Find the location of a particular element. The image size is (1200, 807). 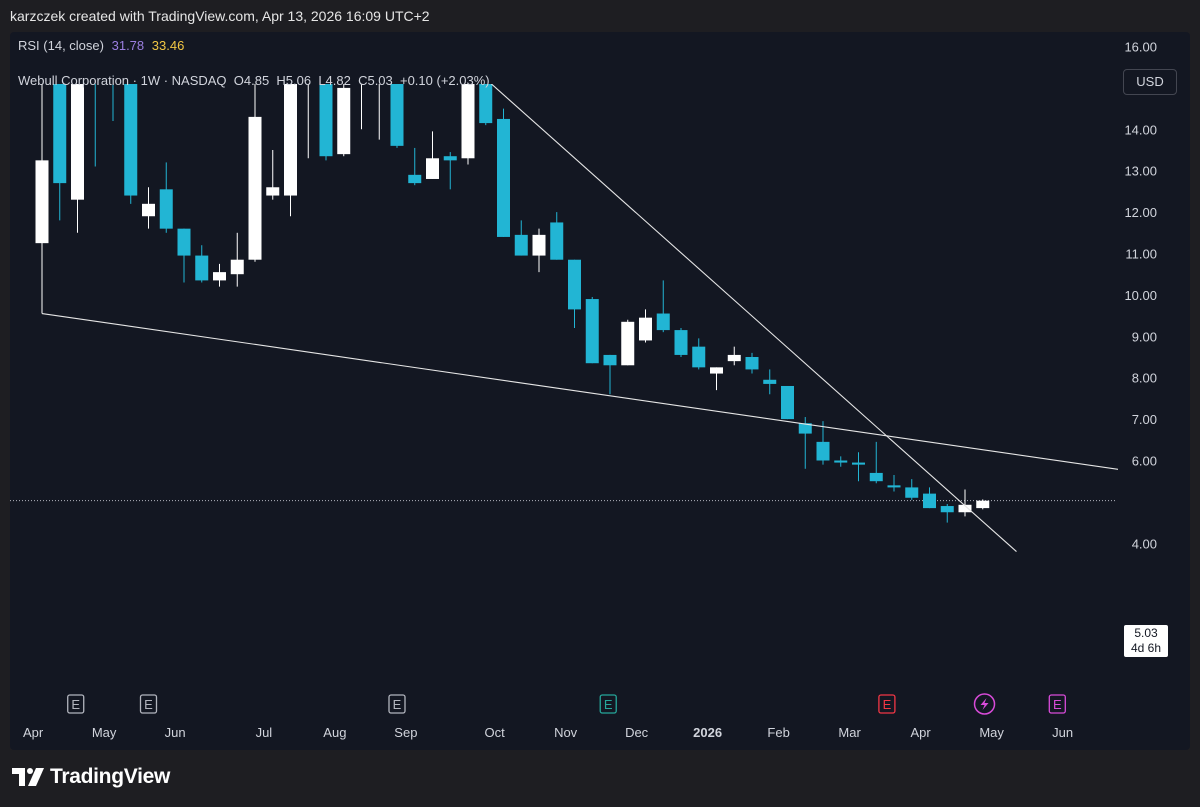

y-tick-label: 8.00 is located at coordinates (1144, 378).